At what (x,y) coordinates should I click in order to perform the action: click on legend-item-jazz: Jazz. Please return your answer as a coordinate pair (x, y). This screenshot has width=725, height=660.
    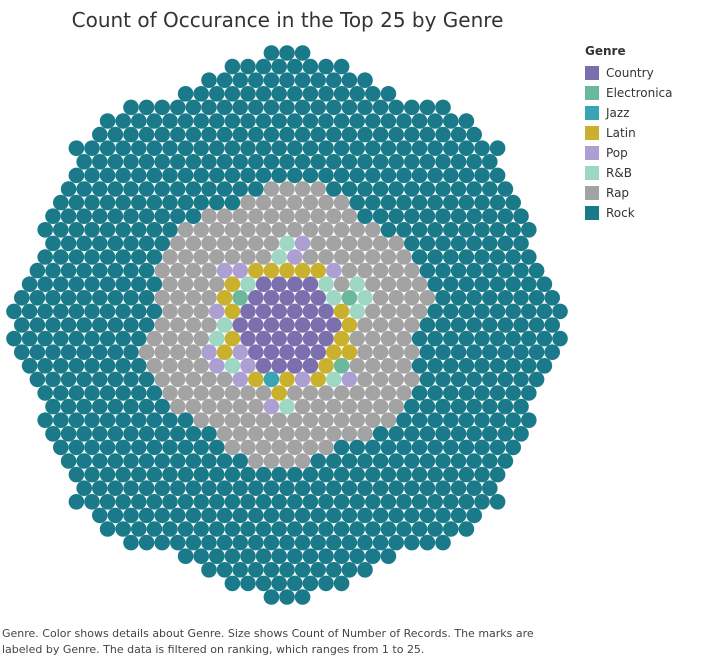
    Looking at the image, I should click on (650, 113).